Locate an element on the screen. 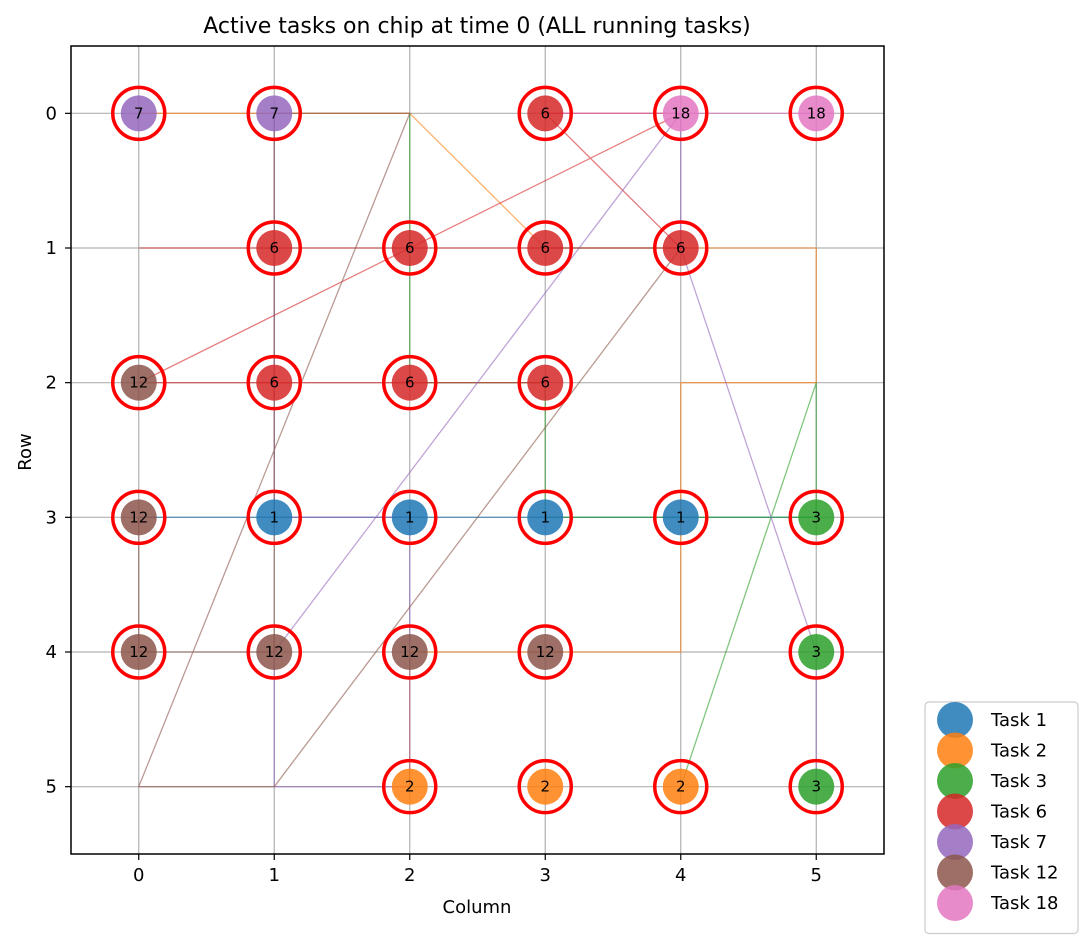 This screenshot has height=937, width=1092. y-tick-label: 1 is located at coordinates (51, 248).